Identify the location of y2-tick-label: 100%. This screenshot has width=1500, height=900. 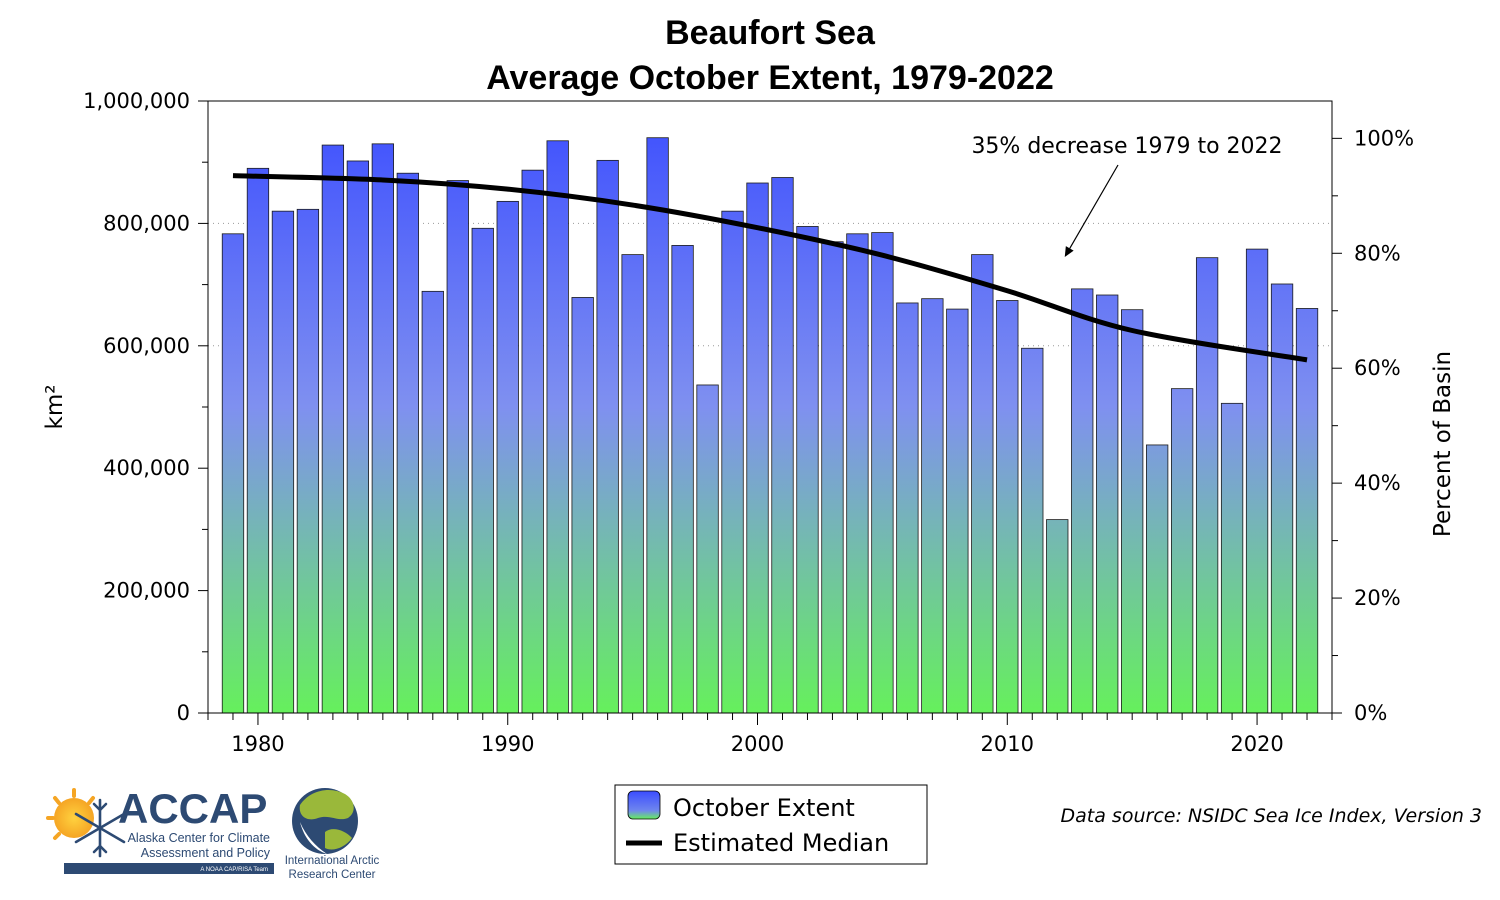
(1384, 138).